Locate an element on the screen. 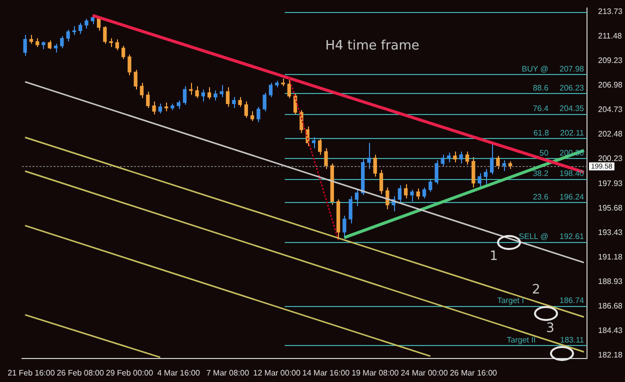  x-tick-label: 29 Feb 00:00 is located at coordinates (130, 373).